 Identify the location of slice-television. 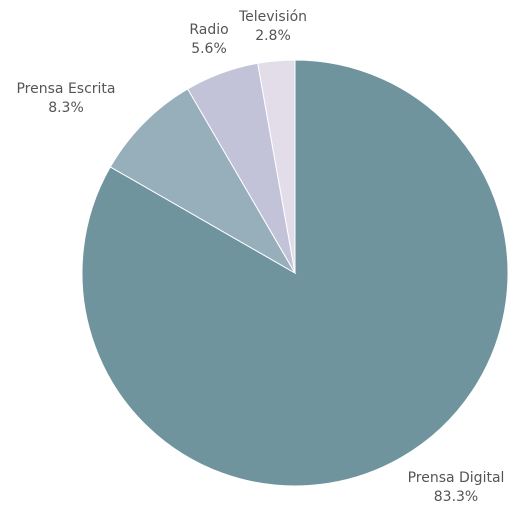
(276, 166).